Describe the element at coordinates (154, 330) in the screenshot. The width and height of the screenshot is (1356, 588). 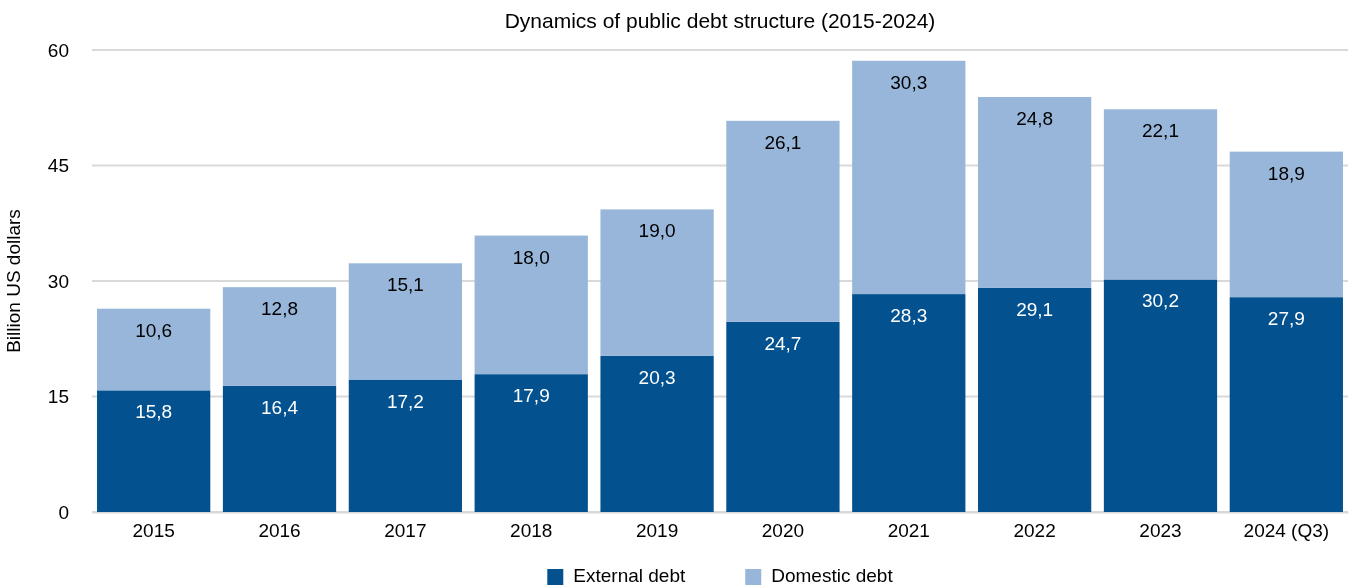
I see `data-label: 10,6` at that location.